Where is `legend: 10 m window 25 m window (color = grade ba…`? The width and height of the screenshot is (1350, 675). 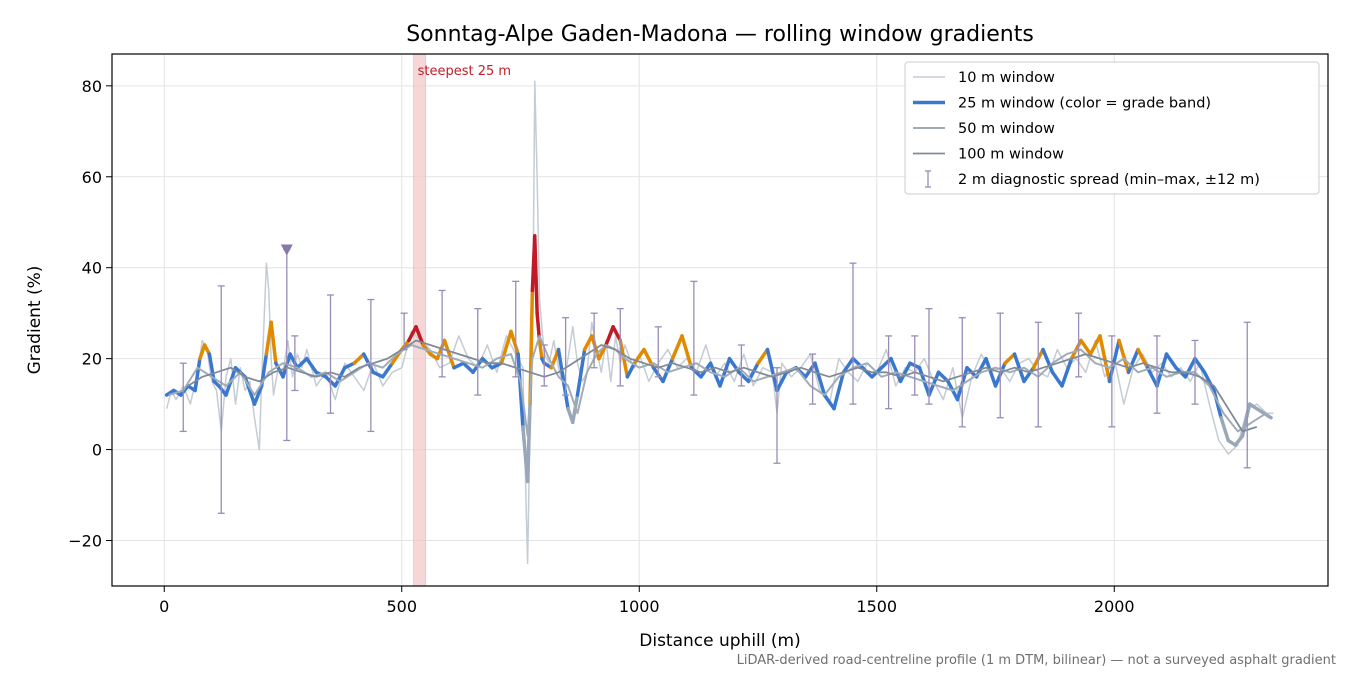 legend: 10 m window 25 m window (color = grade ba… is located at coordinates (1112, 128).